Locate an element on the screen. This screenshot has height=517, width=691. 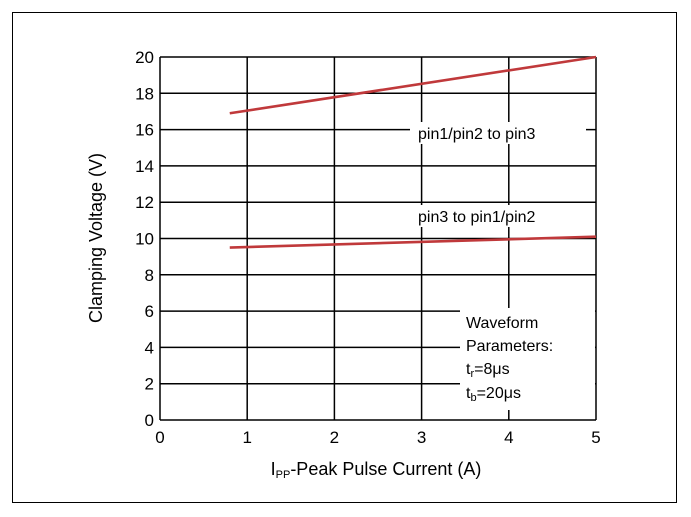
y-axis-title: Clamping Voltage (V) is located at coordinates (96, 238).